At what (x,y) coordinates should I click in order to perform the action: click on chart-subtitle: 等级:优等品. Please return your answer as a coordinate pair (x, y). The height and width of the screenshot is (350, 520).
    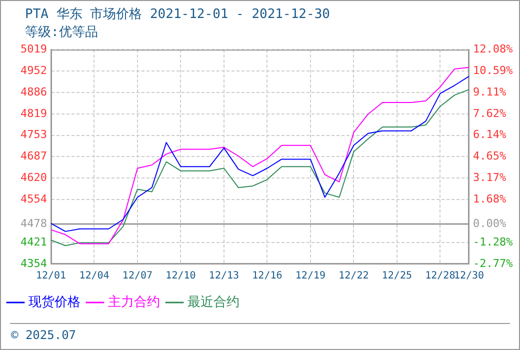
    Looking at the image, I should click on (61, 32).